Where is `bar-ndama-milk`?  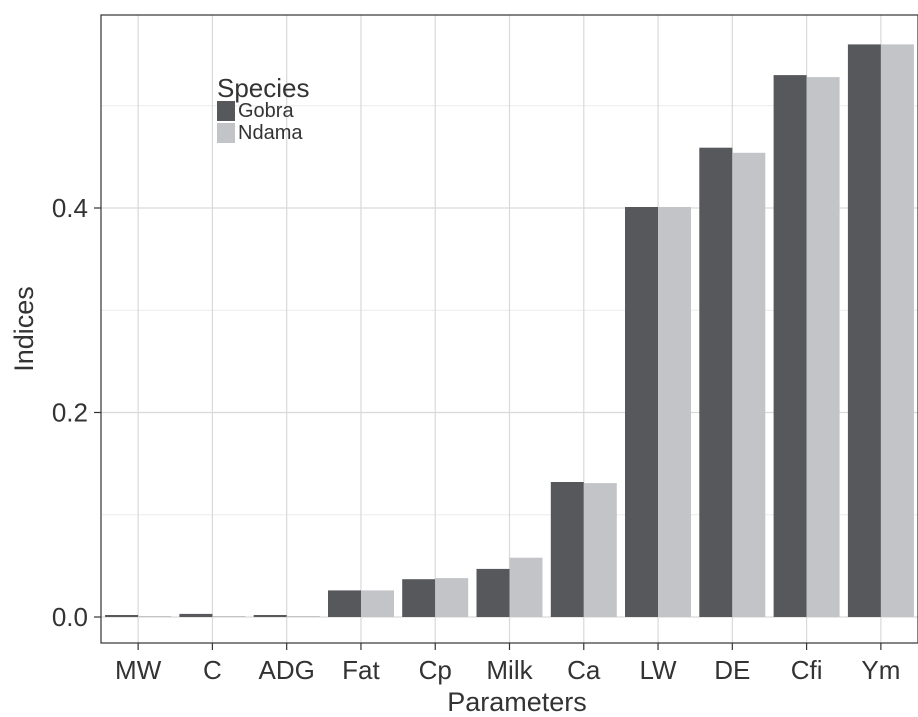
bar-ndama-milk is located at coordinates (526, 587).